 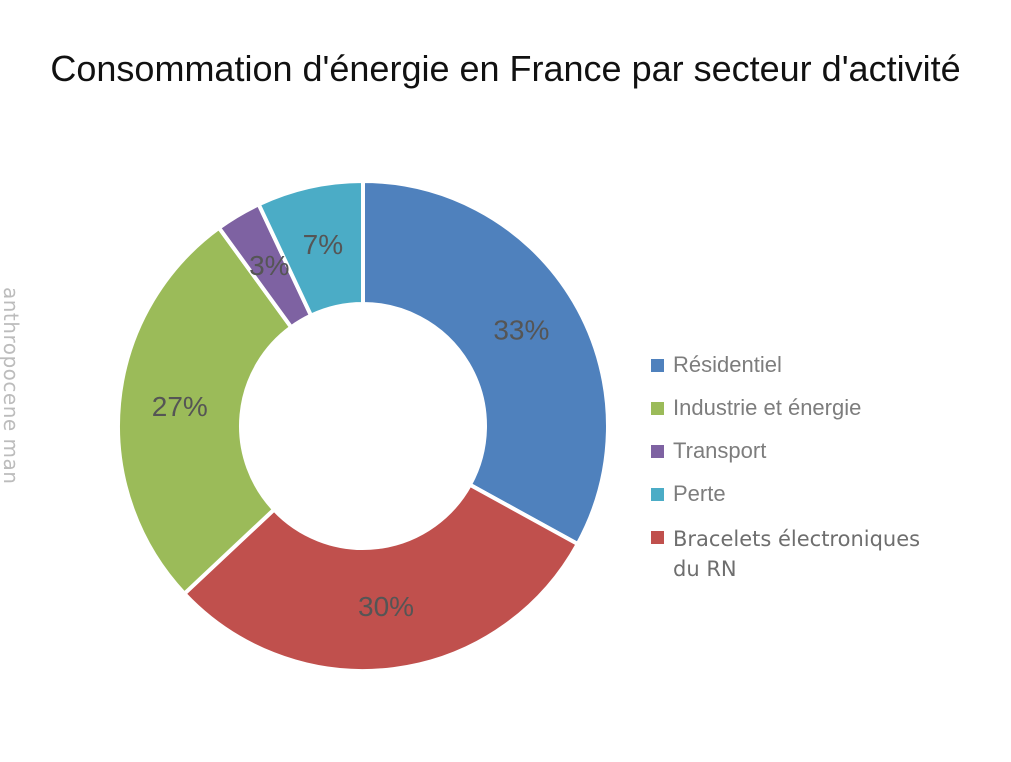 I want to click on legend-item: Bracelets électroniques du RN, so click(x=806, y=554).